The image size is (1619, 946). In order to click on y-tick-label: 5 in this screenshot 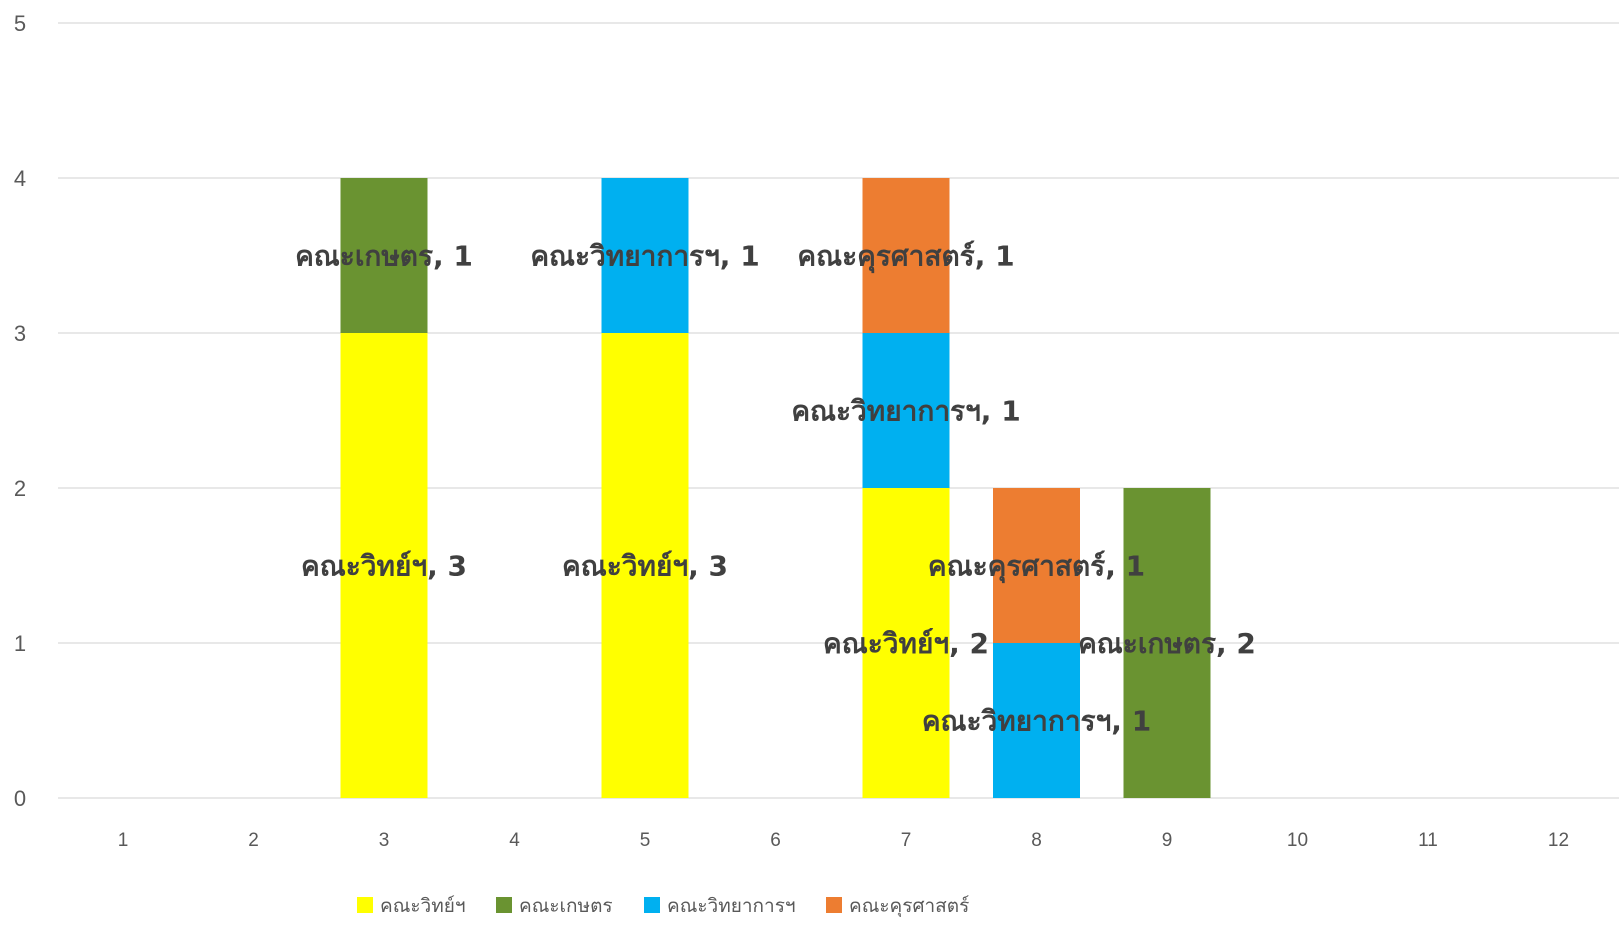, I will do `click(20, 23)`.